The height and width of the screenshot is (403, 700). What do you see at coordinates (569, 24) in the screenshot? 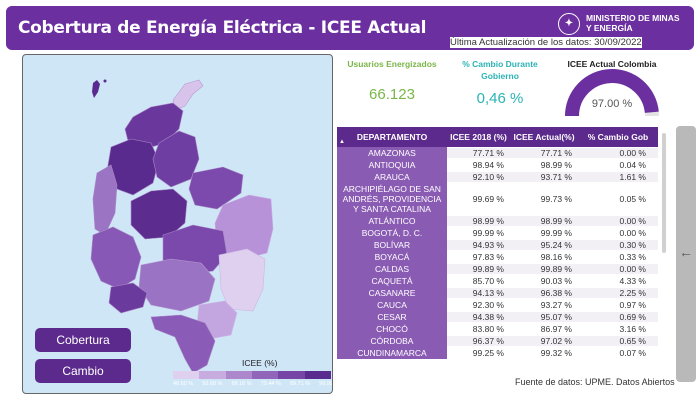
I see `seal-icon: ✦` at bounding box center [569, 24].